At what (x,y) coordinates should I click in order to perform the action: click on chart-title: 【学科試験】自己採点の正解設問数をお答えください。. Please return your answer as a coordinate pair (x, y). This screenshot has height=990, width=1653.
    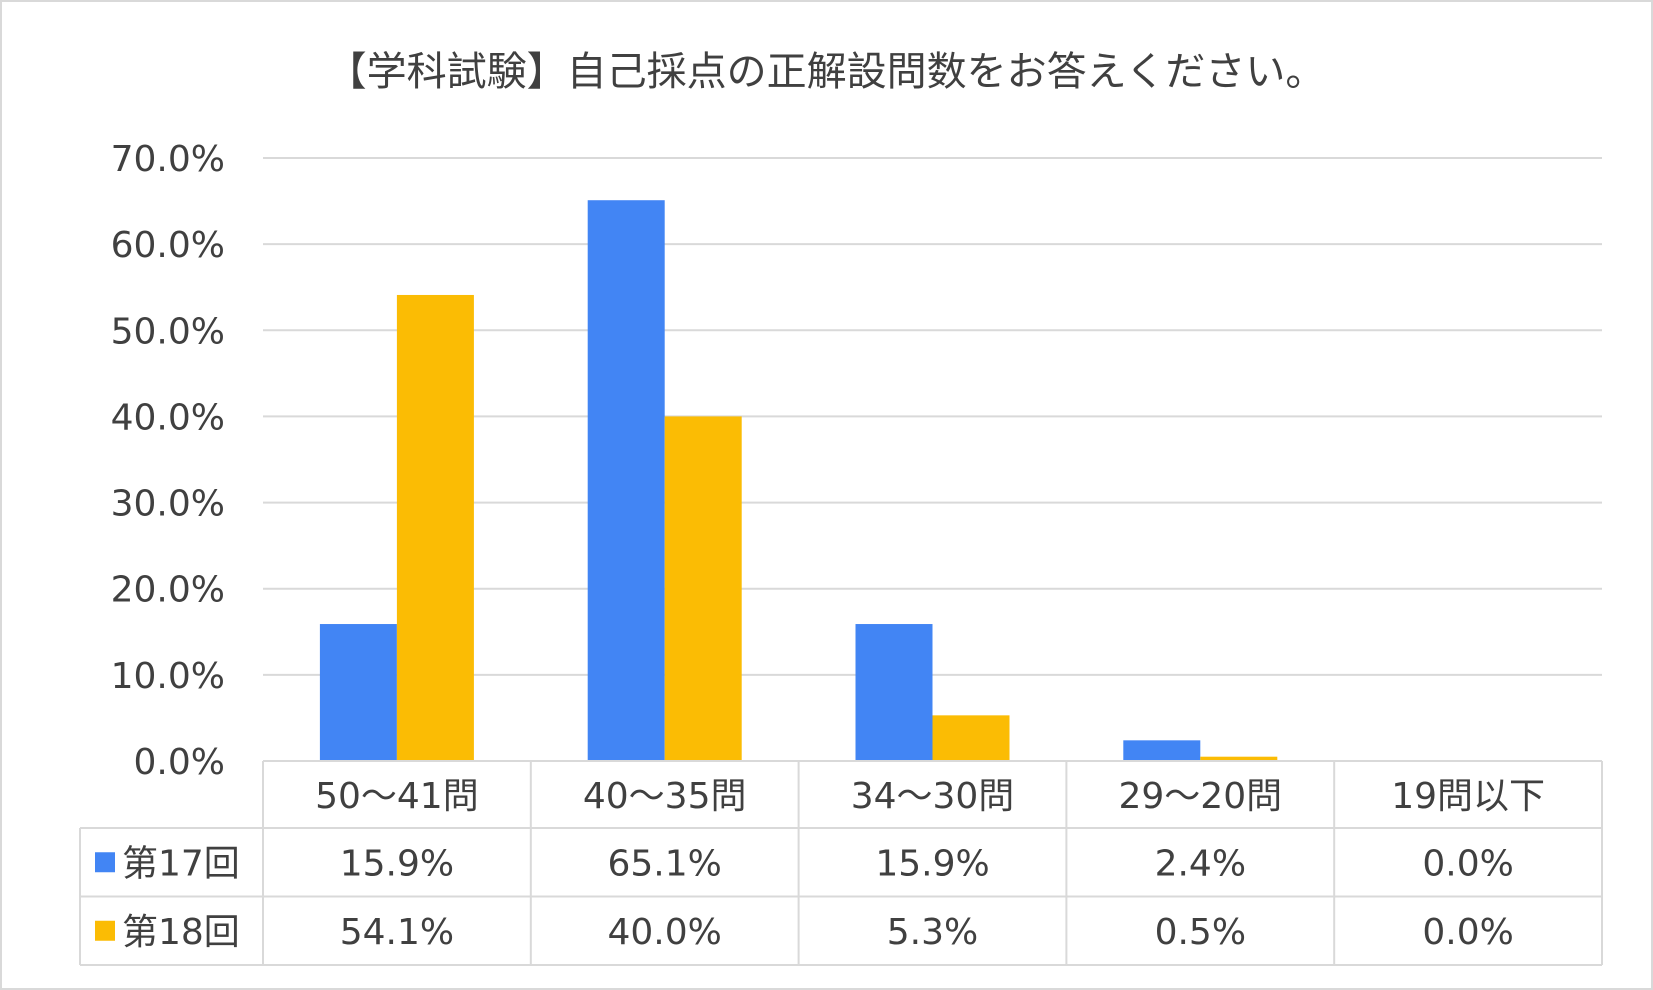
    Looking at the image, I should click on (826, 72).